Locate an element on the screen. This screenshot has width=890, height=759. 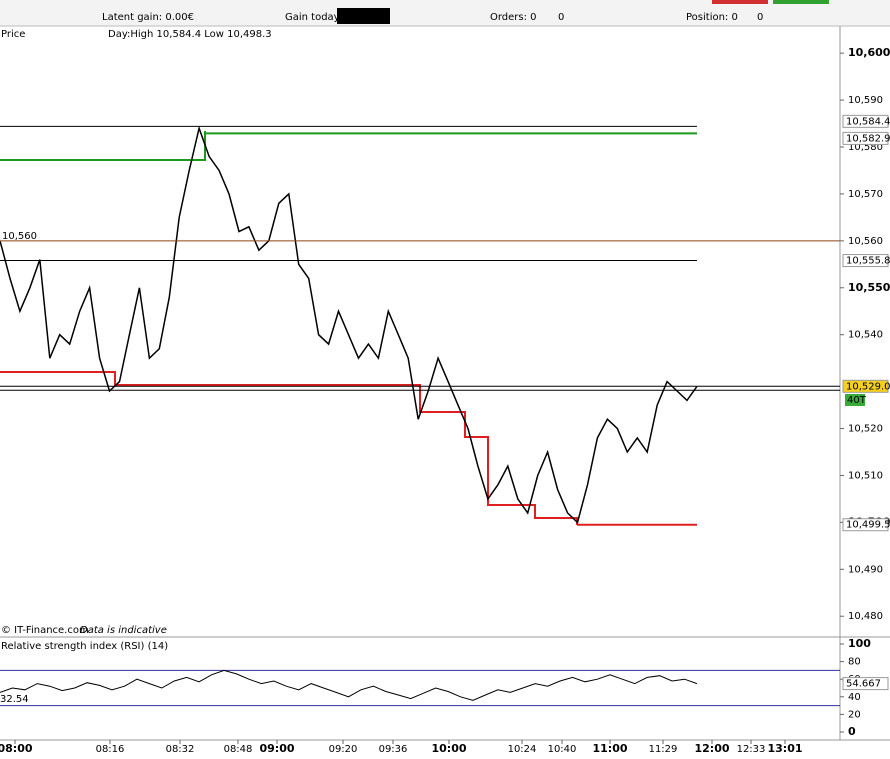
x-tick-label: 10:24 is located at coordinates (522, 749).